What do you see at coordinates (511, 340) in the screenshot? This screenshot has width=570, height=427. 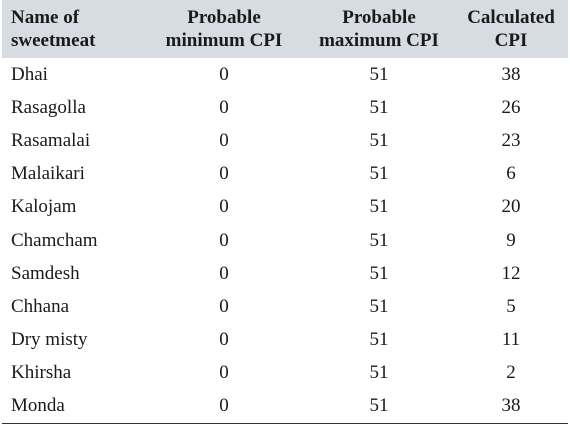 I see `cell-calculated-cpi: 11` at bounding box center [511, 340].